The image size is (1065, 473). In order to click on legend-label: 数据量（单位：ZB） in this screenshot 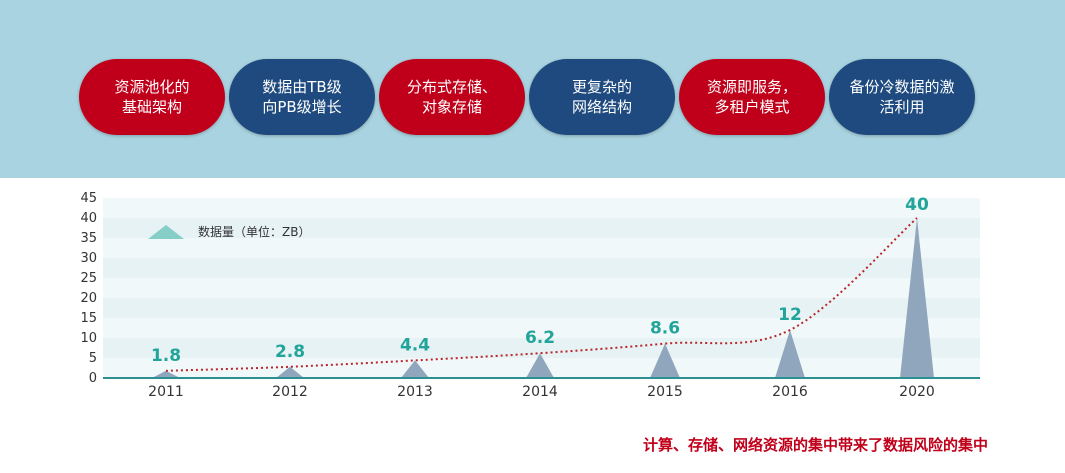, I will do `click(254, 231)`.